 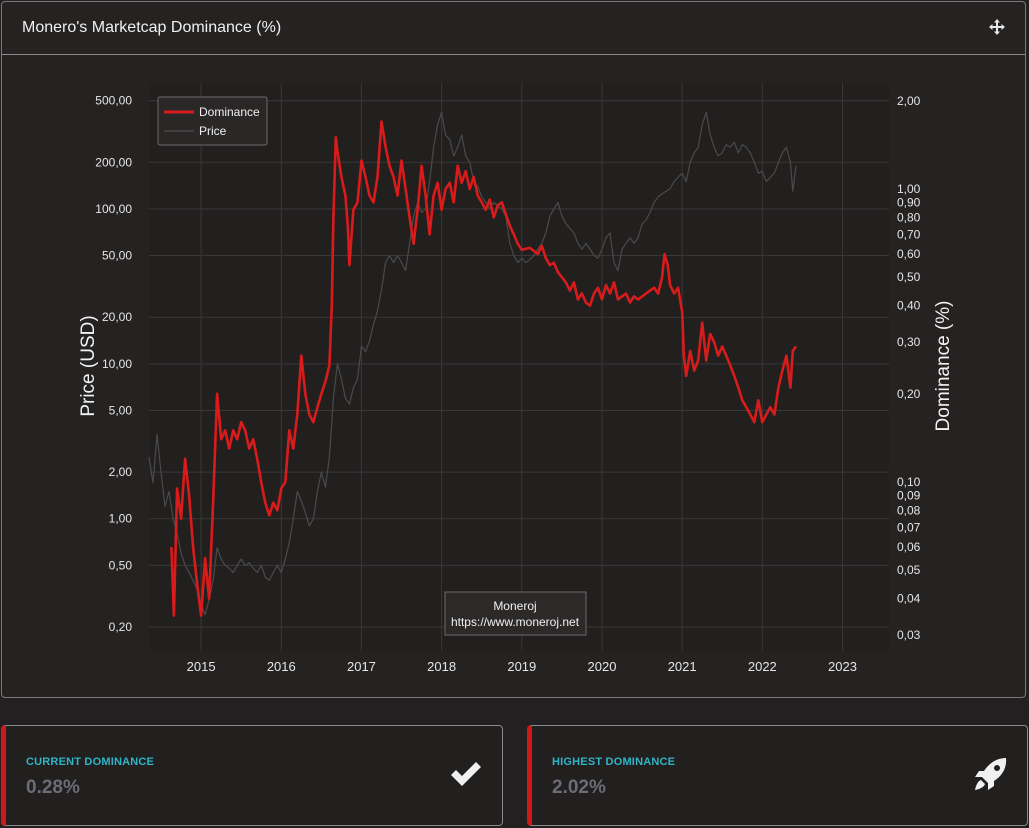 I want to click on y-right-tick-label: 0,50, so click(x=909, y=277).